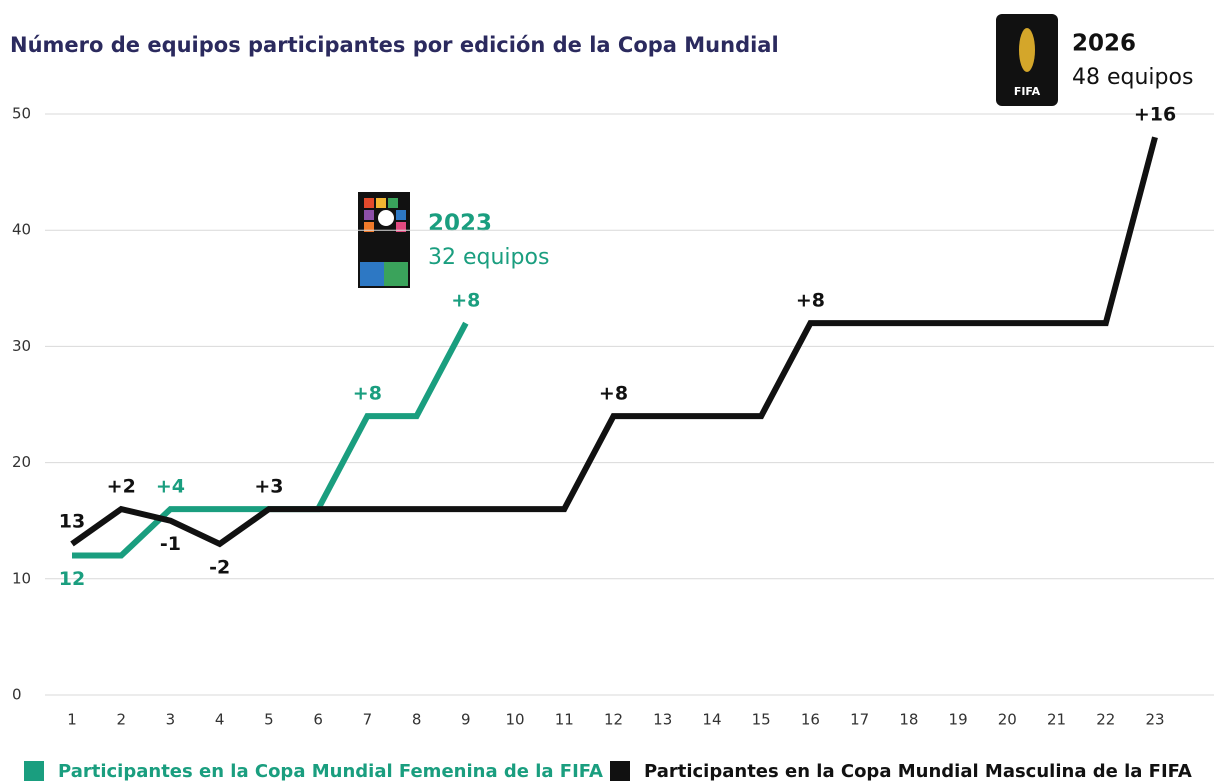  What do you see at coordinates (384, 240) in the screenshot?
I see `womens-logo` at bounding box center [384, 240].